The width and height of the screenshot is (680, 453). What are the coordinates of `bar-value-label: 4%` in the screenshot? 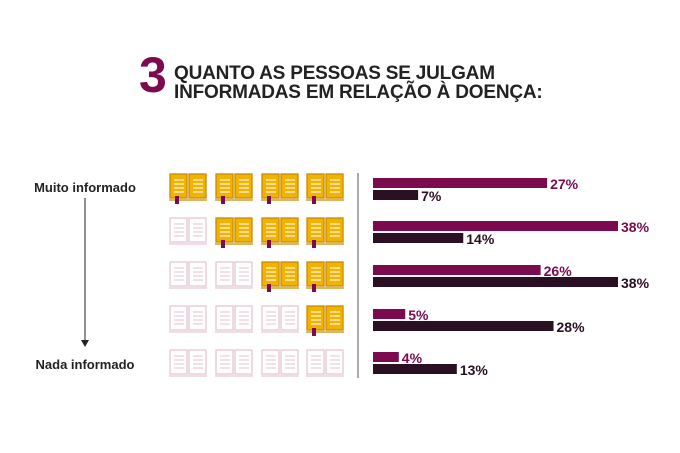 It's located at (412, 358).